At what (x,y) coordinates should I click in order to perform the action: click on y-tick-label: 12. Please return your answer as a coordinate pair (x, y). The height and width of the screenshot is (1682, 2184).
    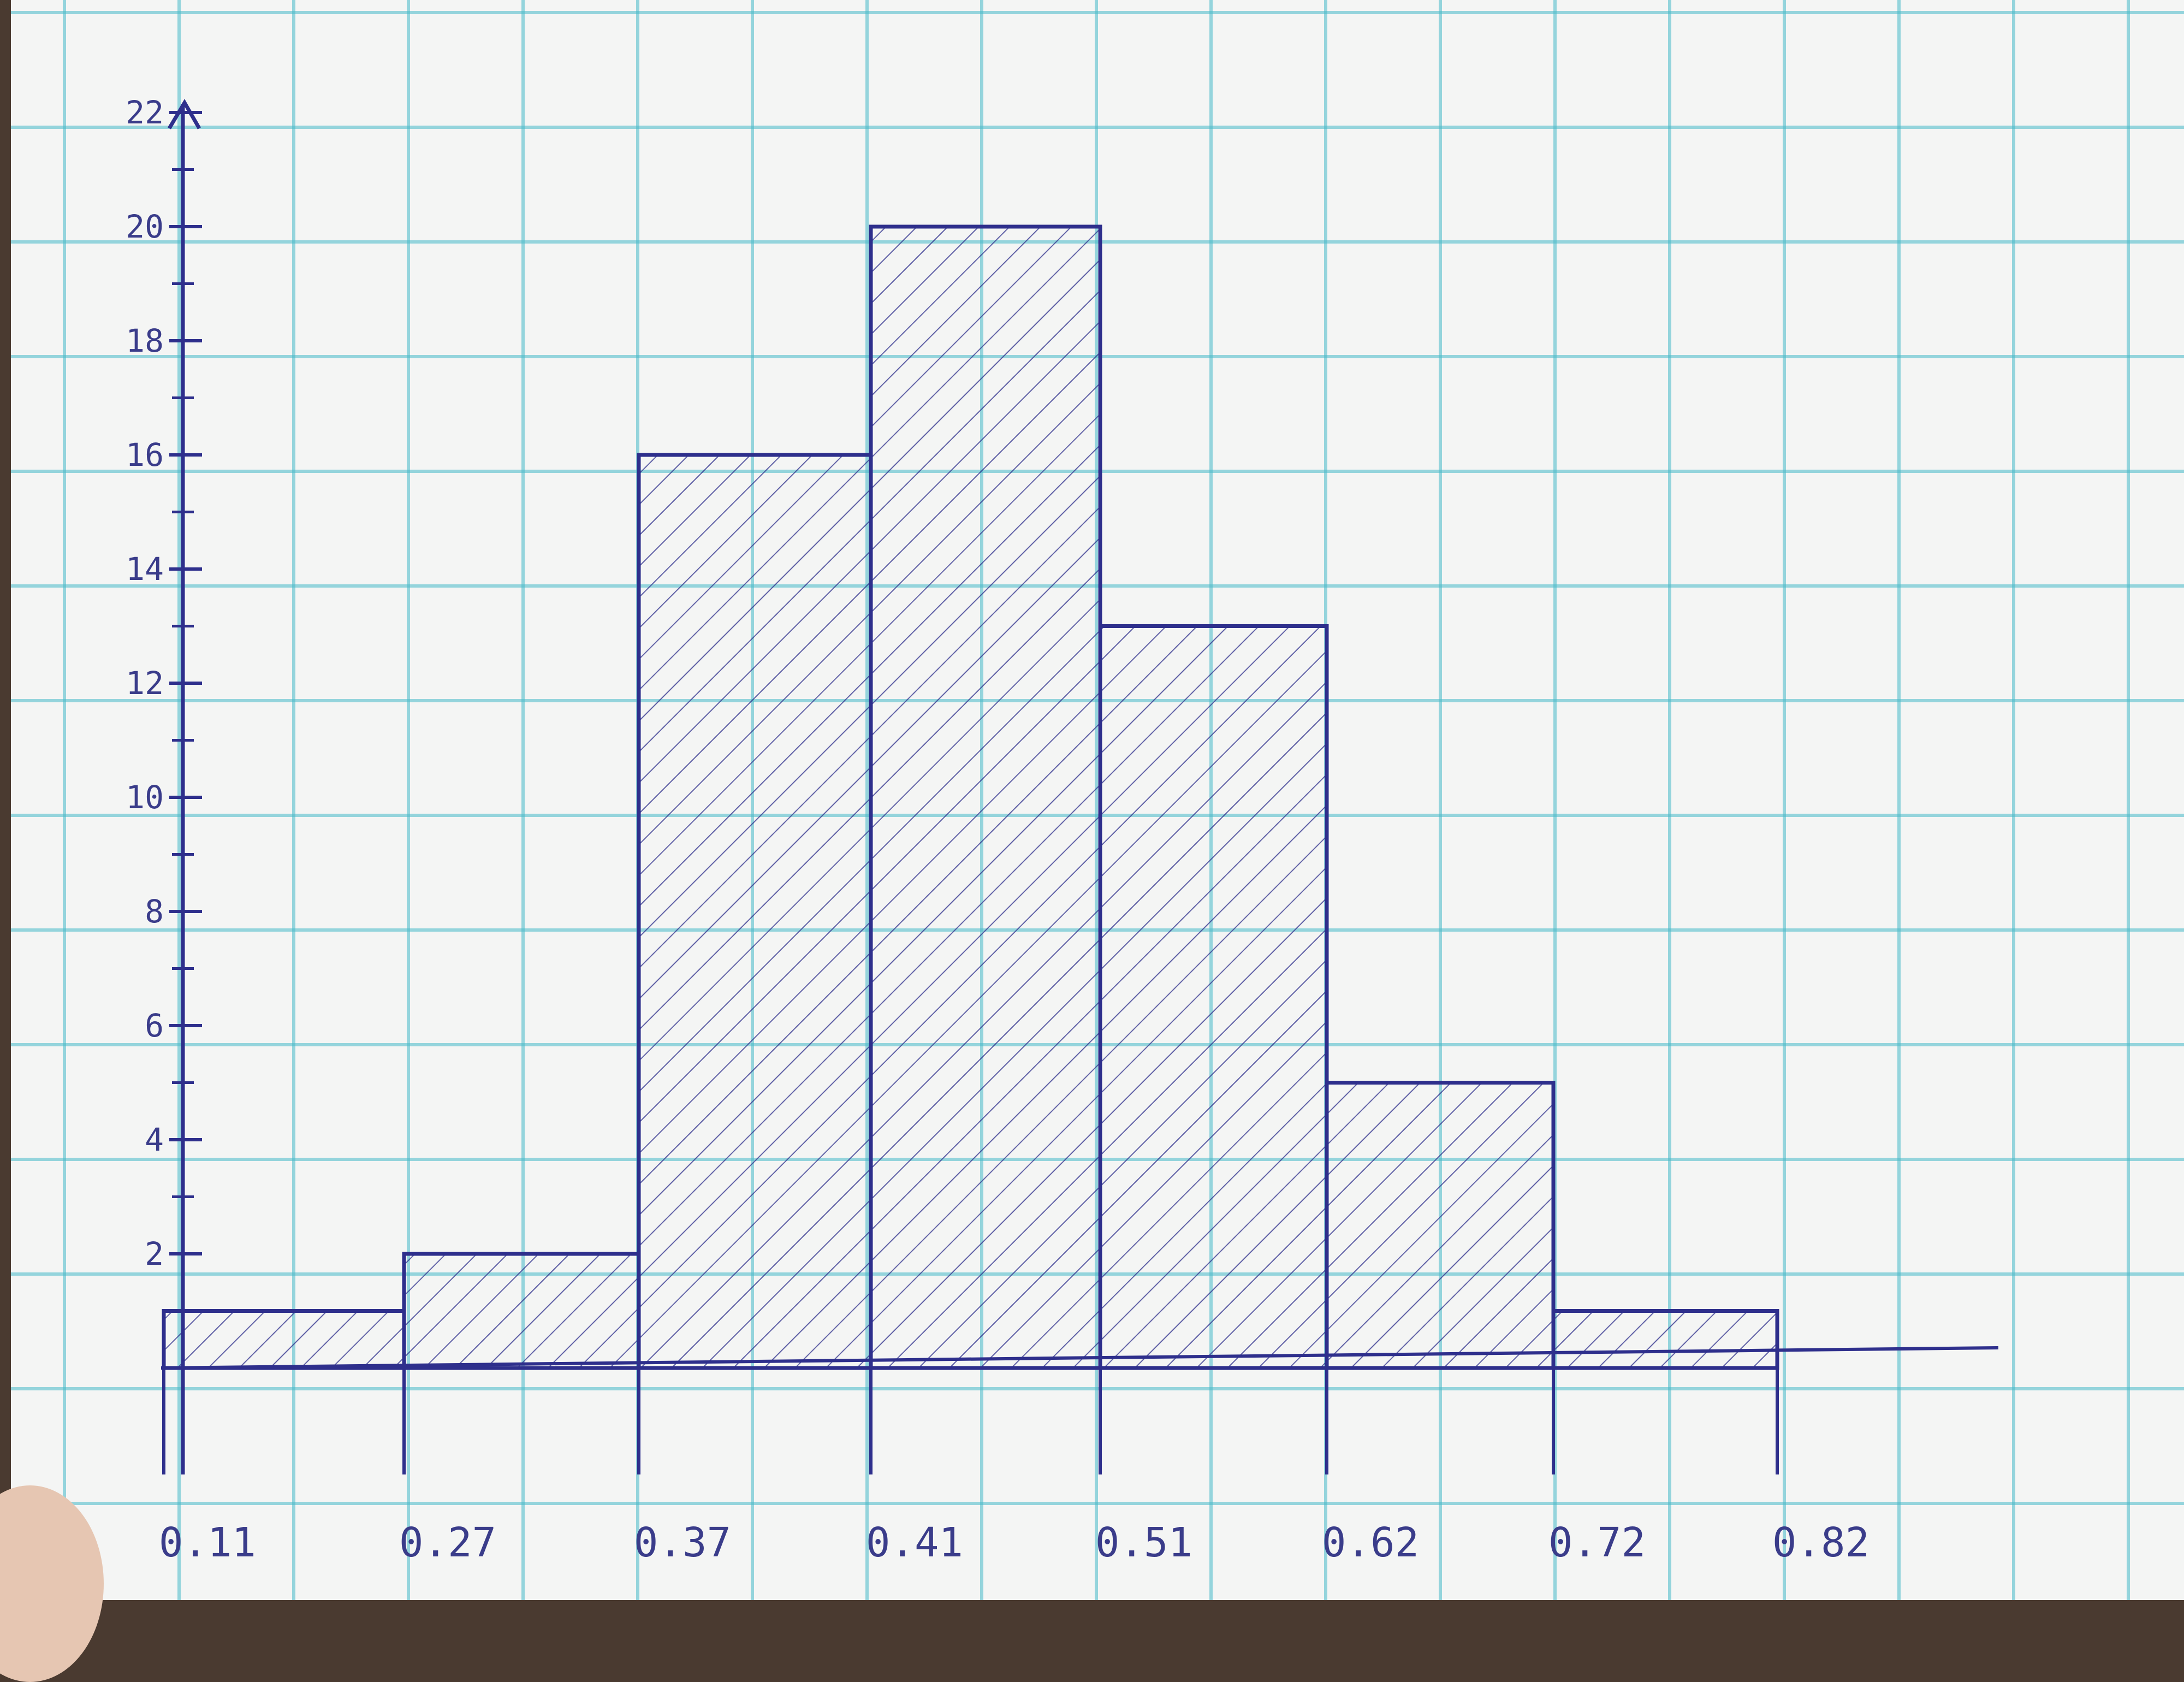
    Looking at the image, I should click on (145, 683).